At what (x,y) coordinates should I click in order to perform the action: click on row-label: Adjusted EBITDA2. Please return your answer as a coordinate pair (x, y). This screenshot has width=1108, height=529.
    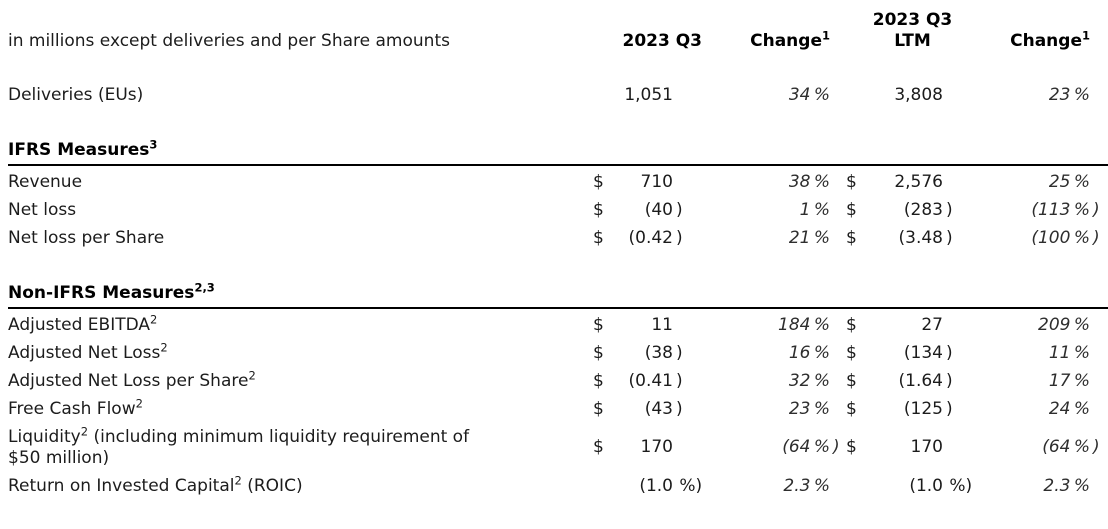
    Looking at the image, I should click on (300, 324).